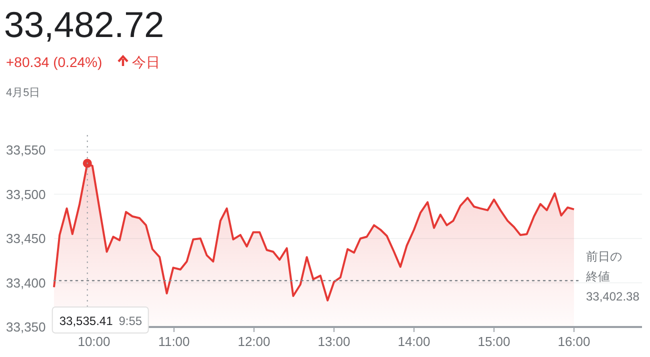 The width and height of the screenshot is (650, 357). Describe the element at coordinates (146, 62) in the screenshot. I see `text: 今日` at that location.